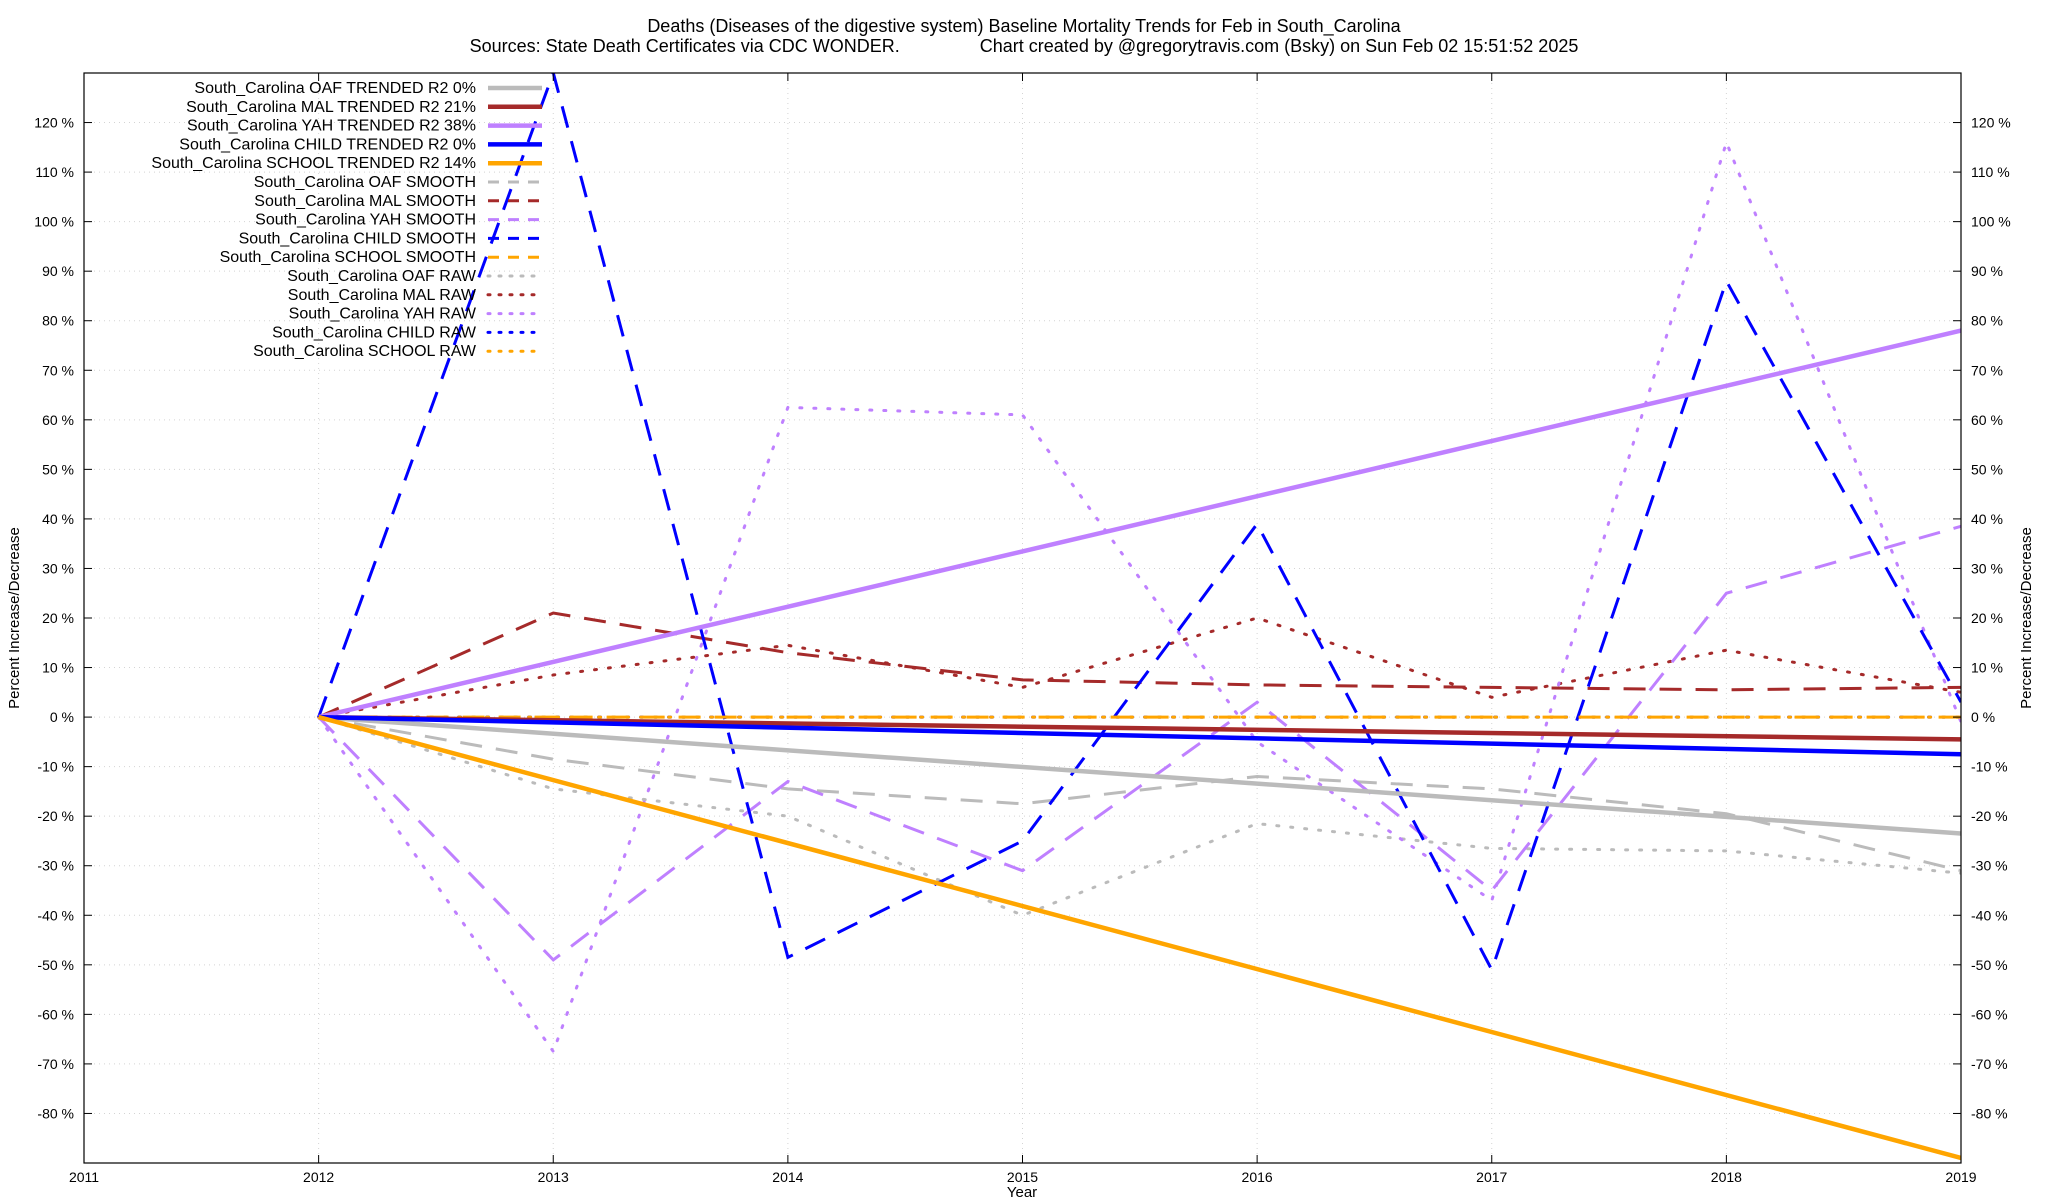 The image size is (2048, 1200). I want to click on y-tick-label-left: 120 %, so click(54, 123).